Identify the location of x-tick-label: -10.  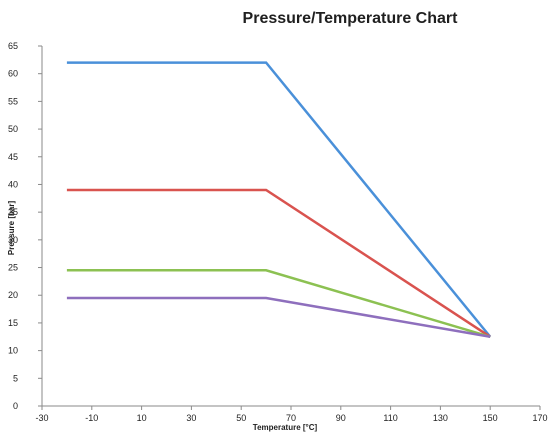
(91, 418).